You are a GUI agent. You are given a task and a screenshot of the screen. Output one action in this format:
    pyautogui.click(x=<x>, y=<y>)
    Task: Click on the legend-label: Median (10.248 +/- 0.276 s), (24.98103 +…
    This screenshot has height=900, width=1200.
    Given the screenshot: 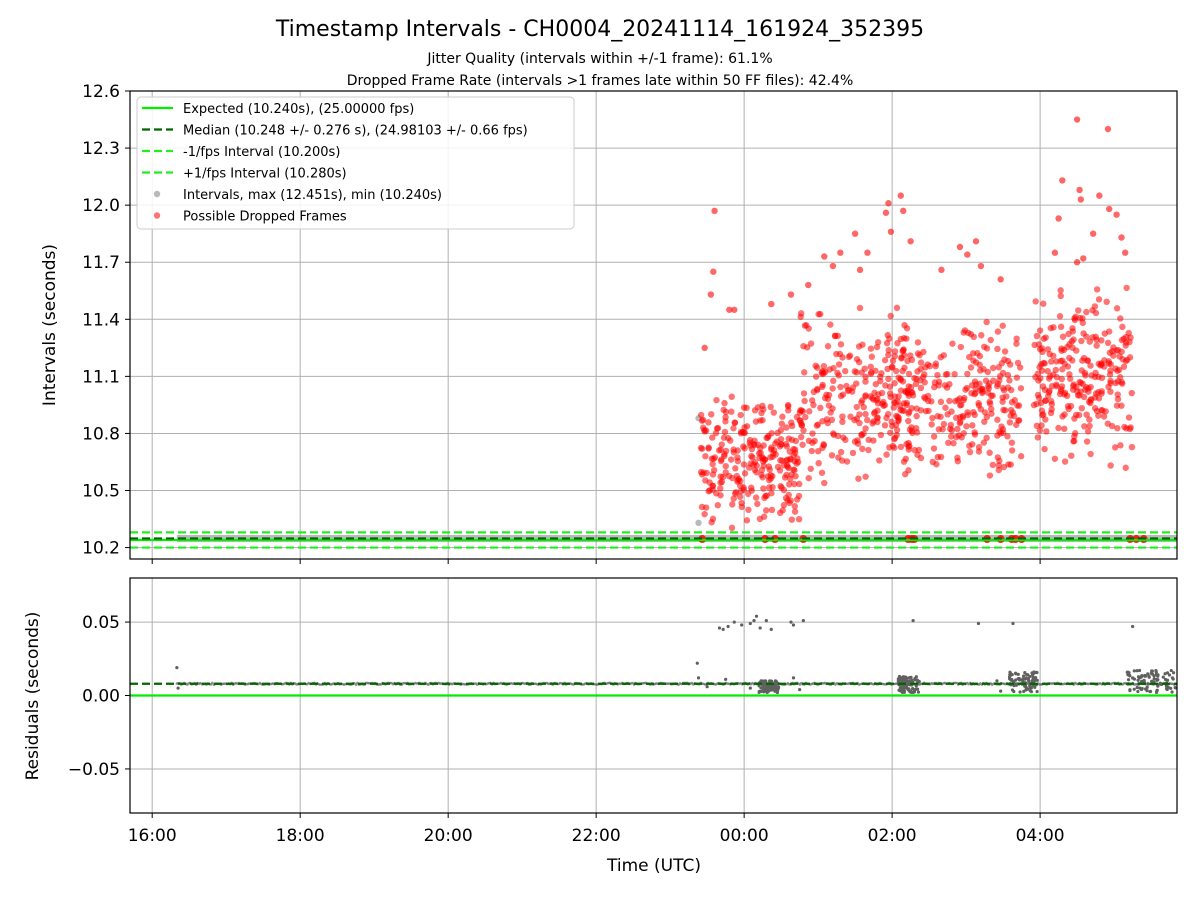 What is the action you would take?
    pyautogui.click(x=355, y=131)
    